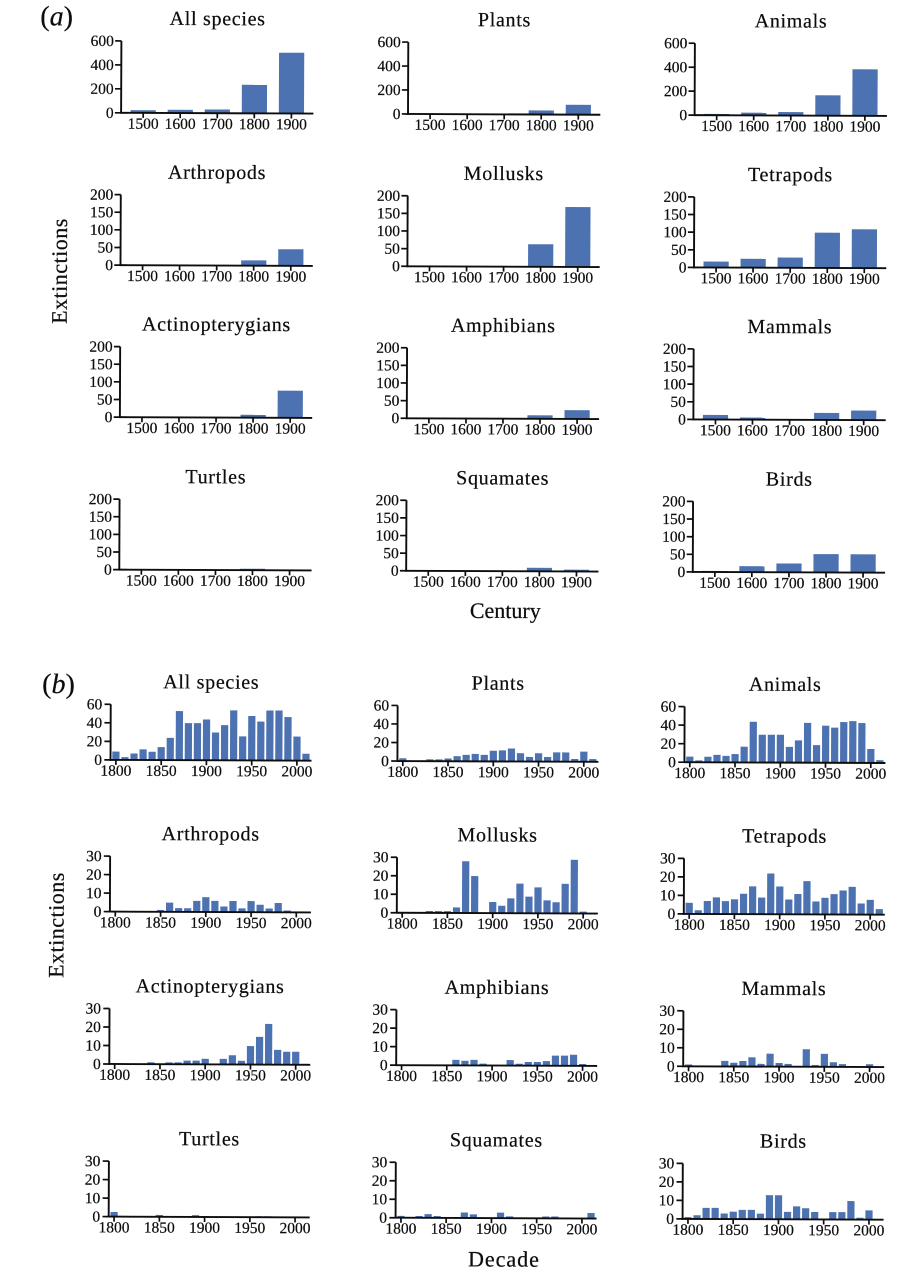 This screenshot has width=923, height=1282. Describe the element at coordinates (676, 67) in the screenshot. I see `svg-text: 400` at that location.